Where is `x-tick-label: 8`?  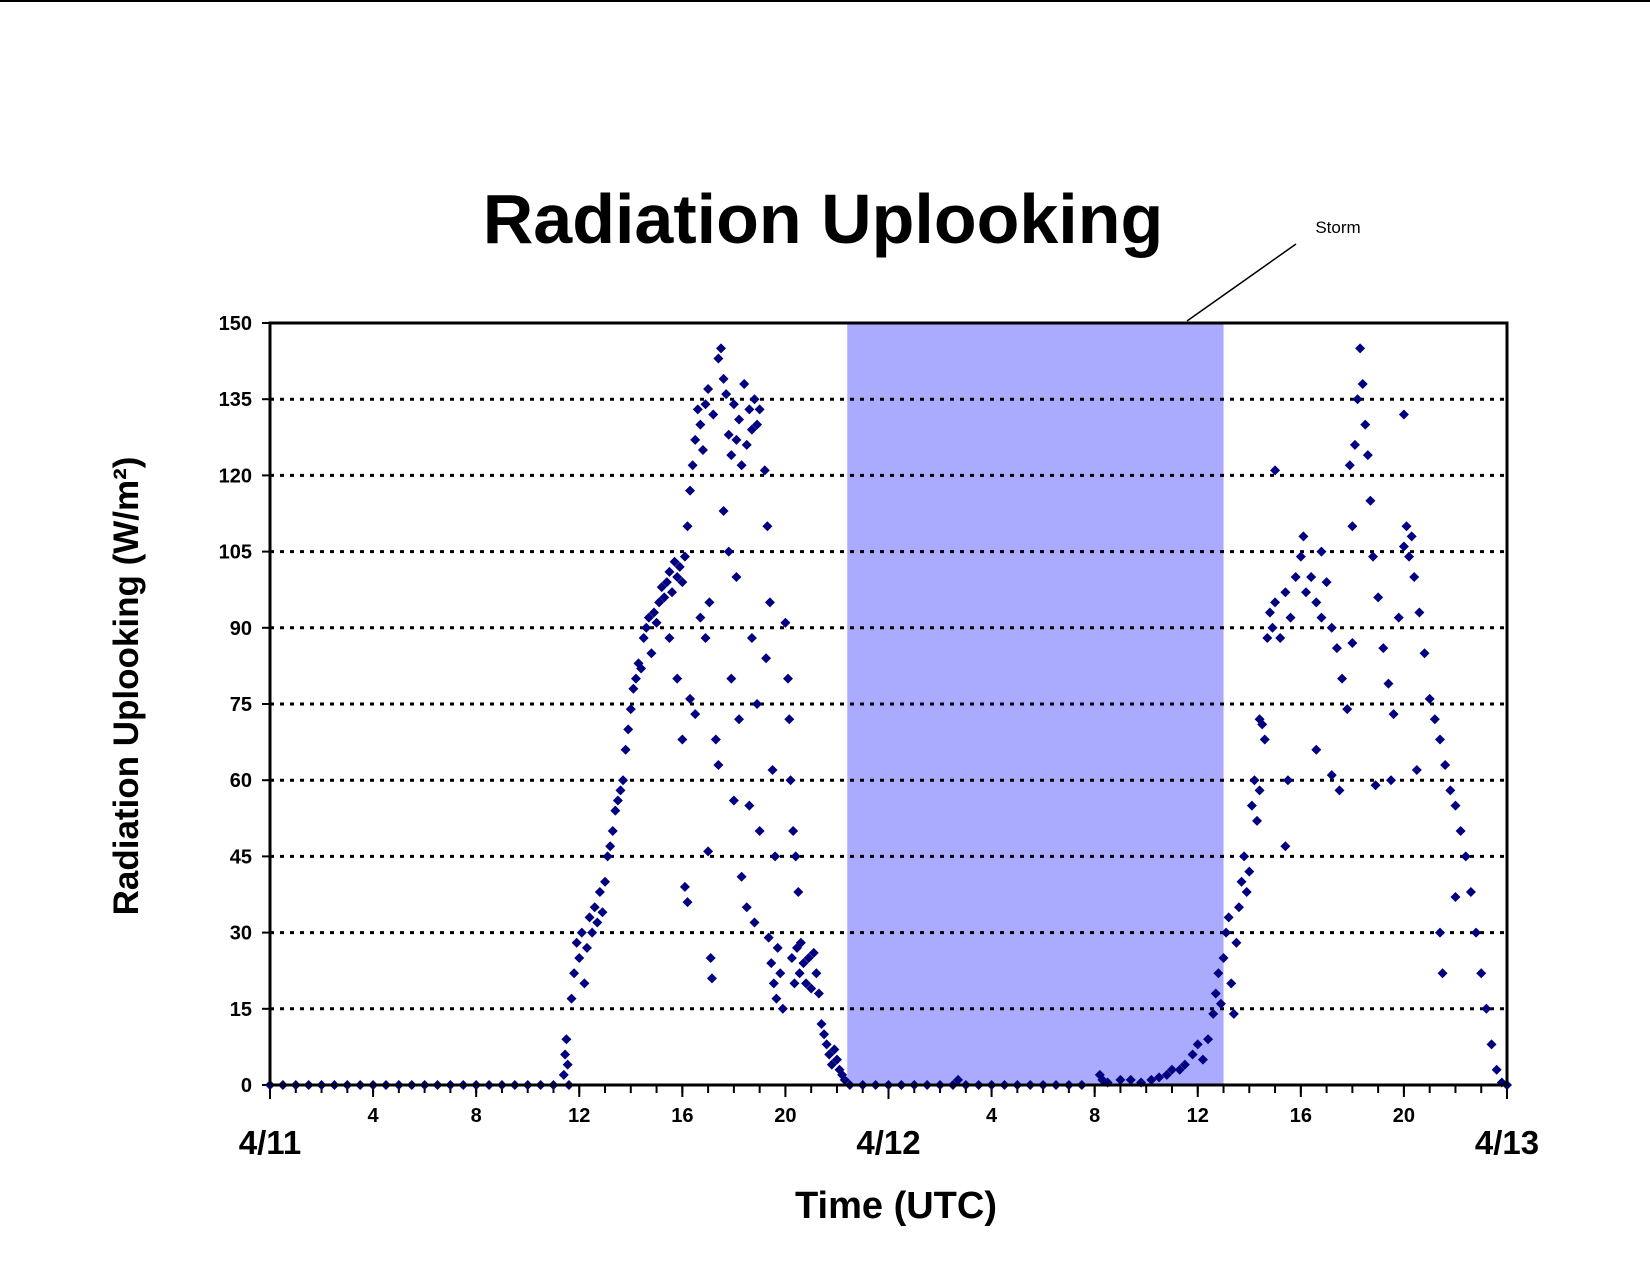
x-tick-label: 8 is located at coordinates (476, 1116).